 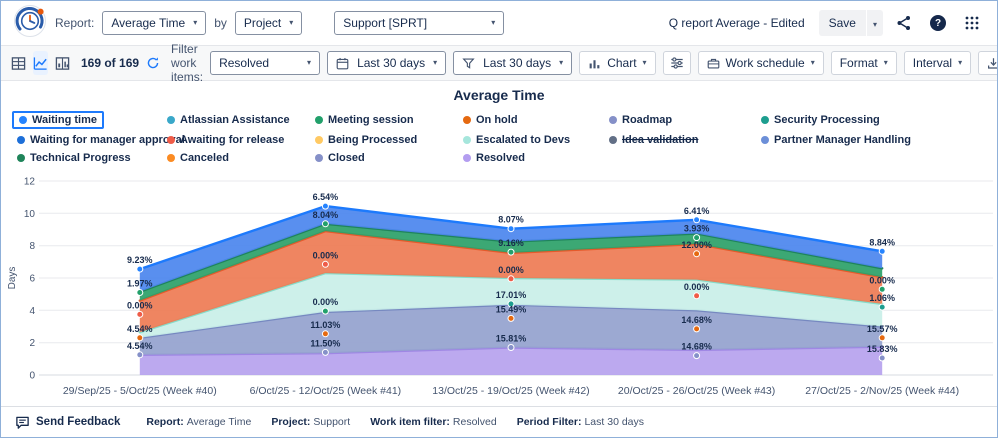 I want to click on interval-button: Interval ▾, so click(x=937, y=63).